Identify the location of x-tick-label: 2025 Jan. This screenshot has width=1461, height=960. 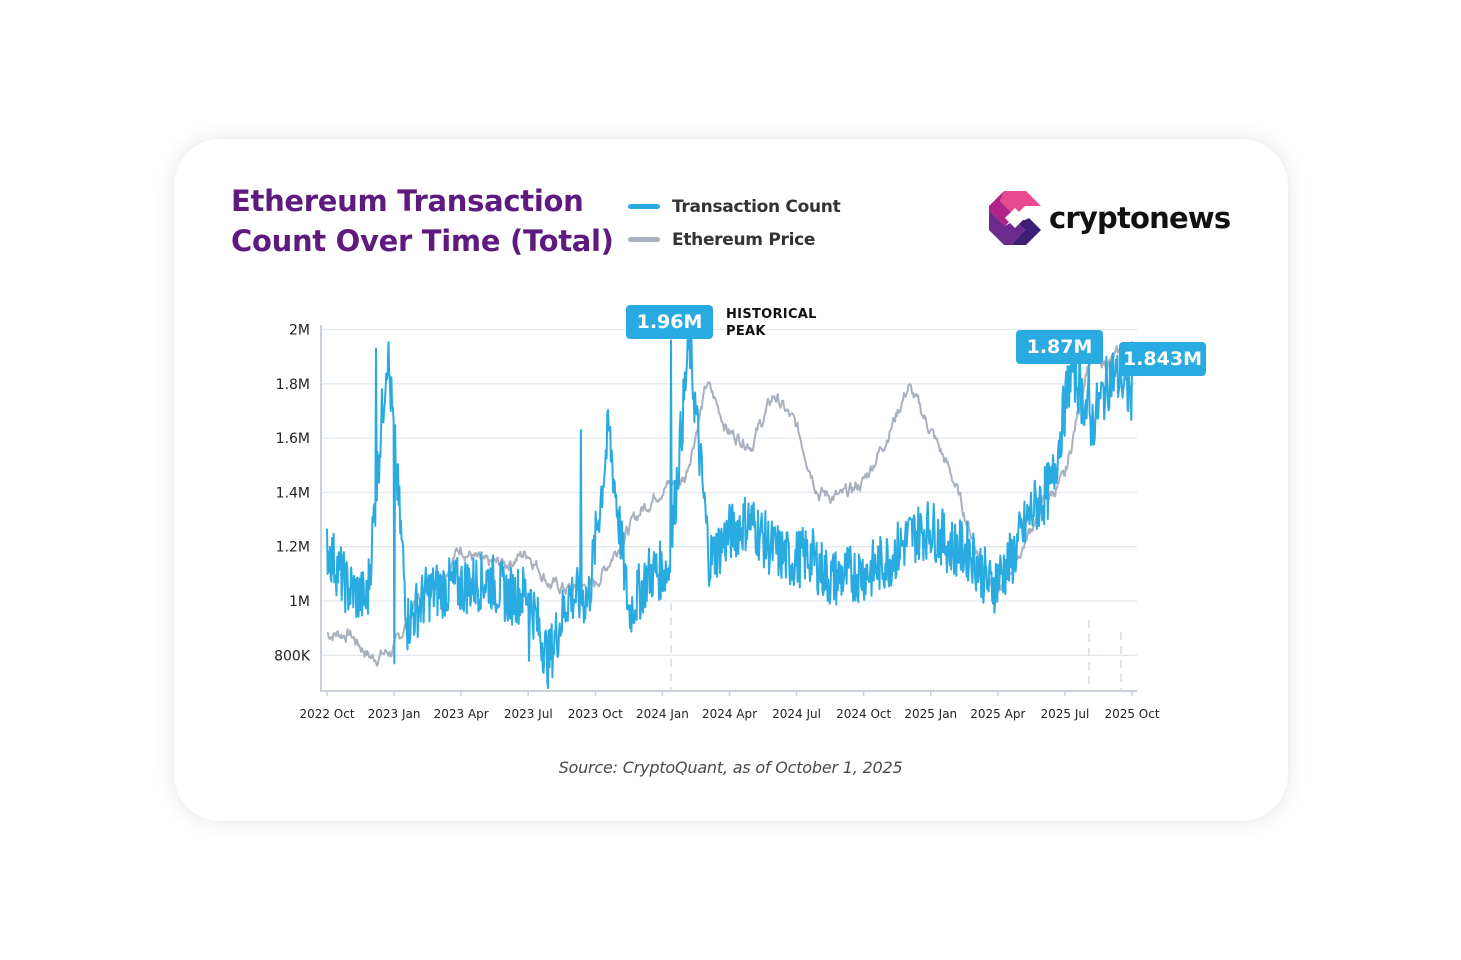
(930, 714).